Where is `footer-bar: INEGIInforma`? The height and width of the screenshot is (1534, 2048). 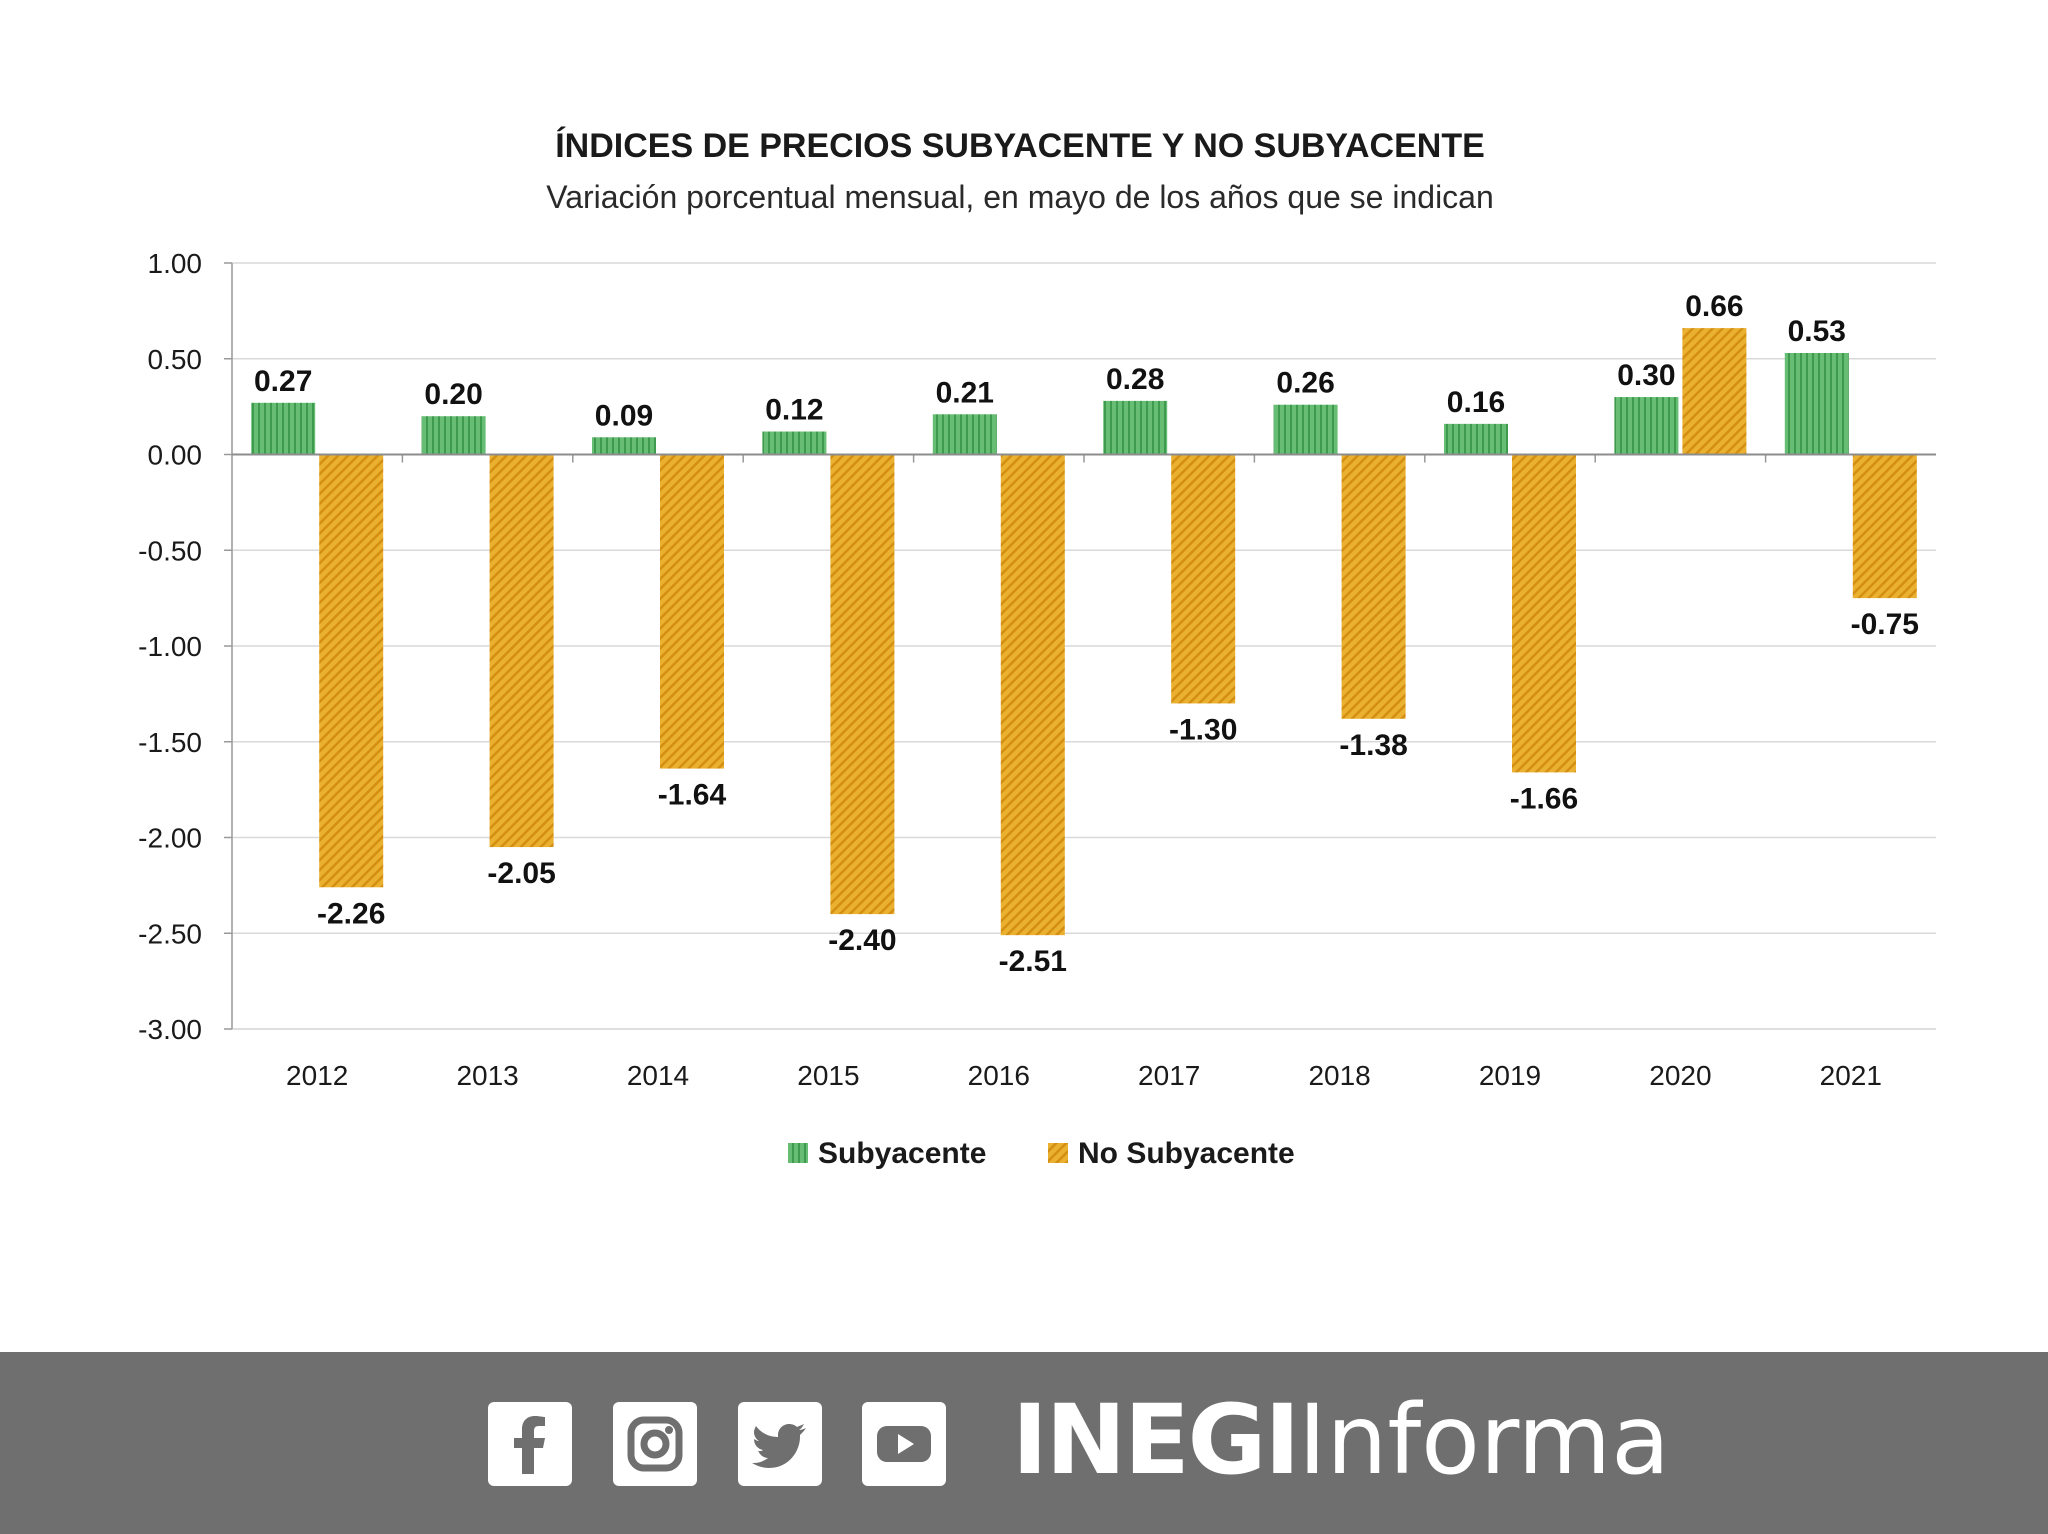
footer-bar: INEGIInforma is located at coordinates (1024, 1443).